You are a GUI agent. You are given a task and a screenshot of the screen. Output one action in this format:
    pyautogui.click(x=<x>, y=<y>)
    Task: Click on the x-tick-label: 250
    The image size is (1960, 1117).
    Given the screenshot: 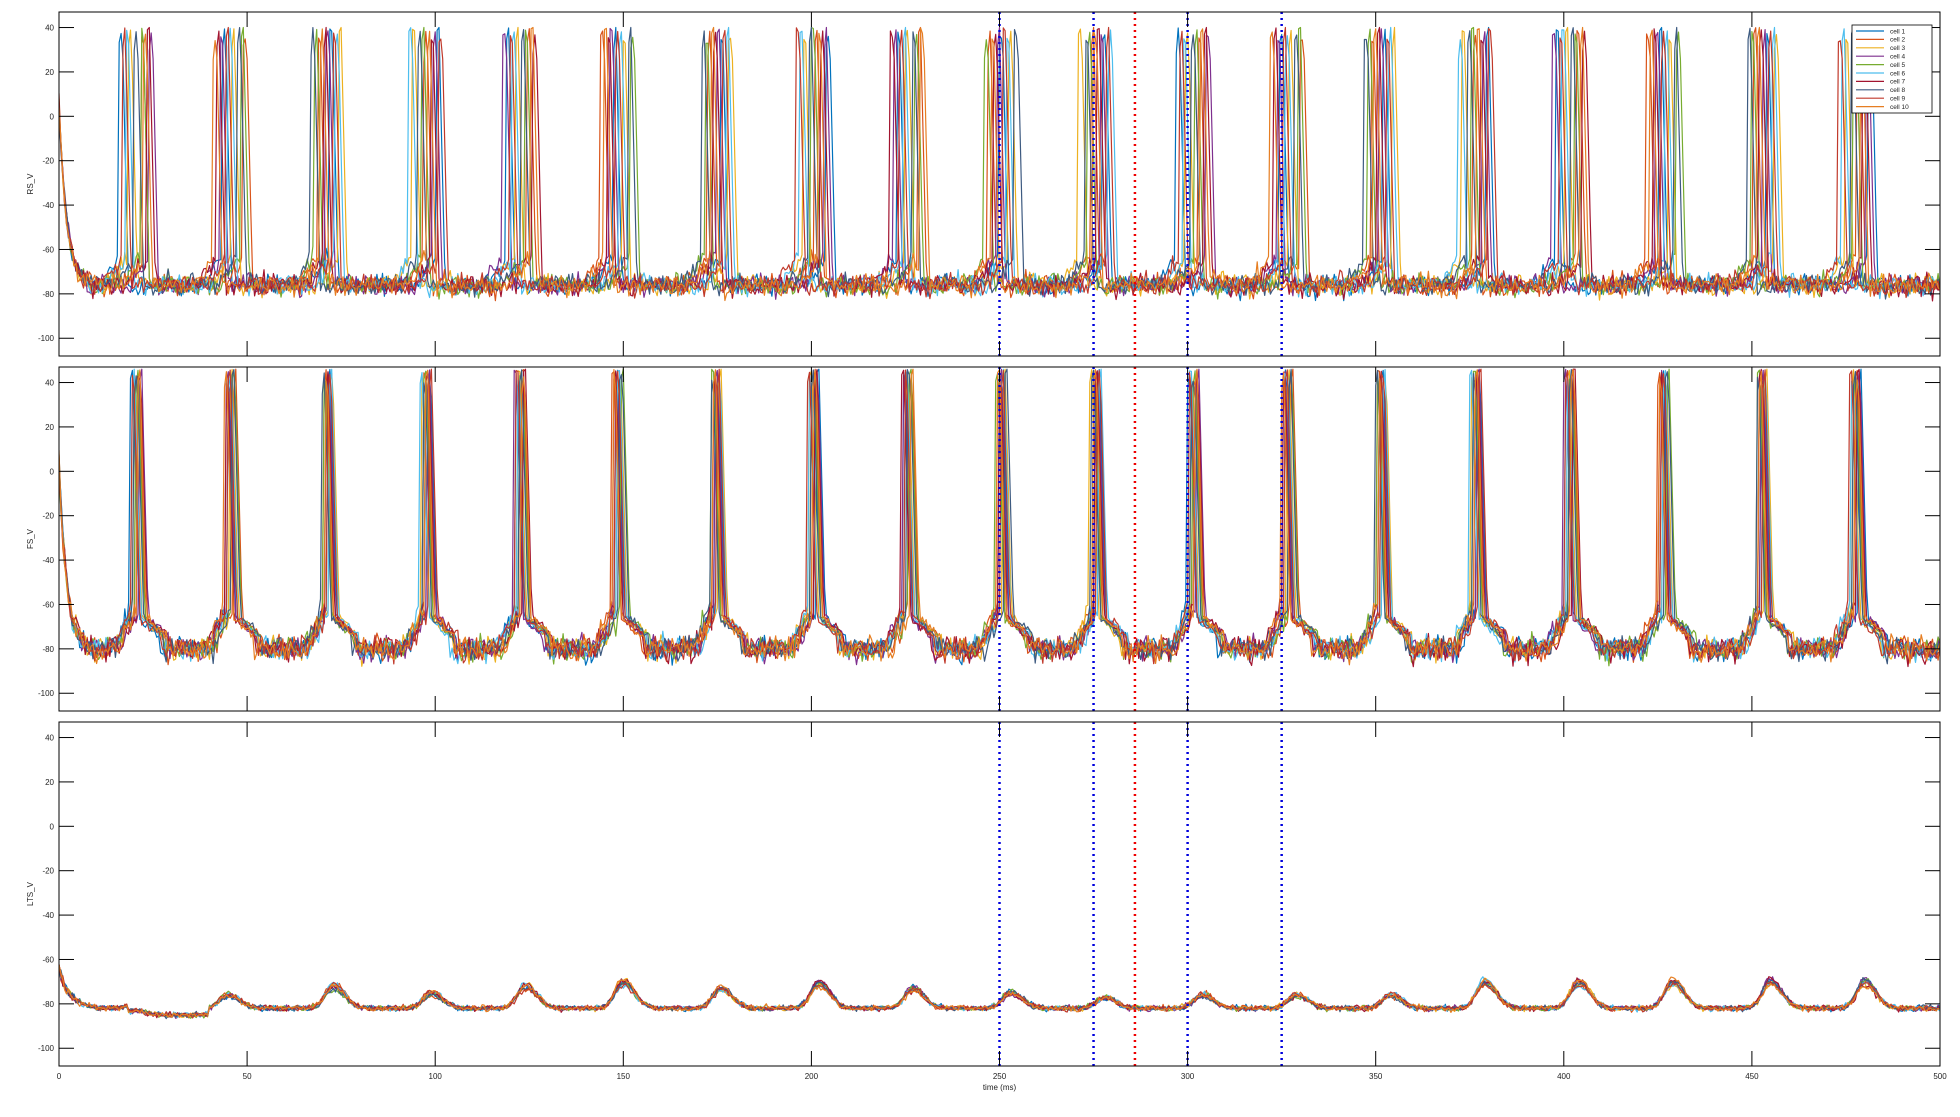 What is the action you would take?
    pyautogui.click(x=1000, y=1076)
    